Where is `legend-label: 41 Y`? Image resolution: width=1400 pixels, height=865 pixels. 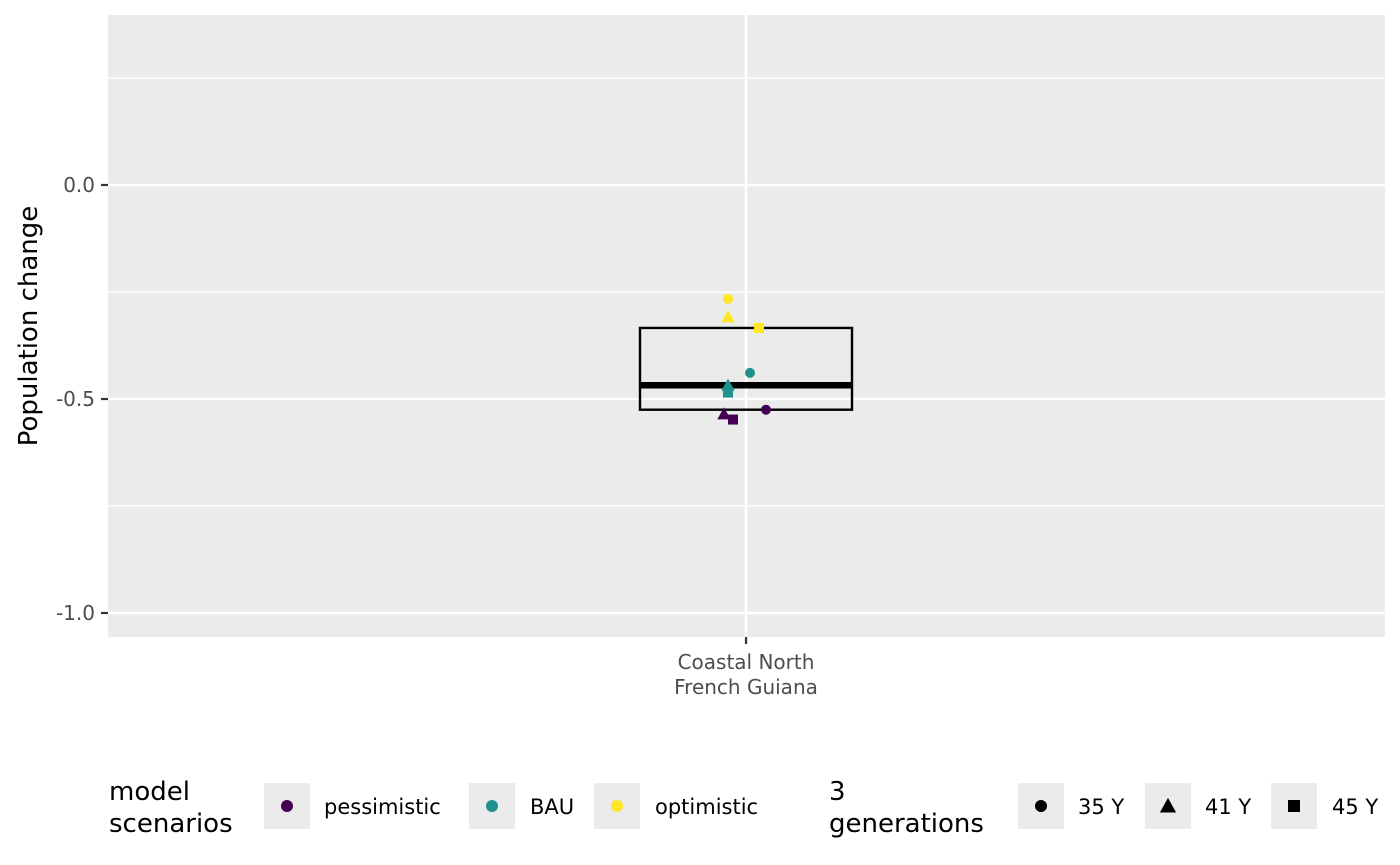 legend-label: 41 Y is located at coordinates (1228, 807).